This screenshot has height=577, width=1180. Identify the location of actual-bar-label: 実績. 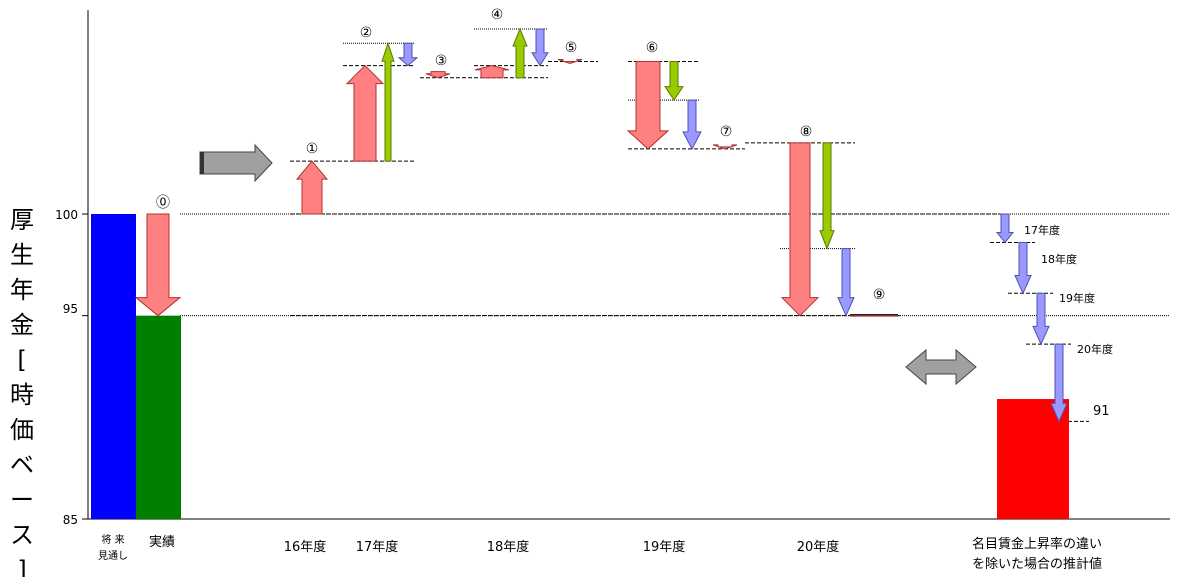
(162, 542).